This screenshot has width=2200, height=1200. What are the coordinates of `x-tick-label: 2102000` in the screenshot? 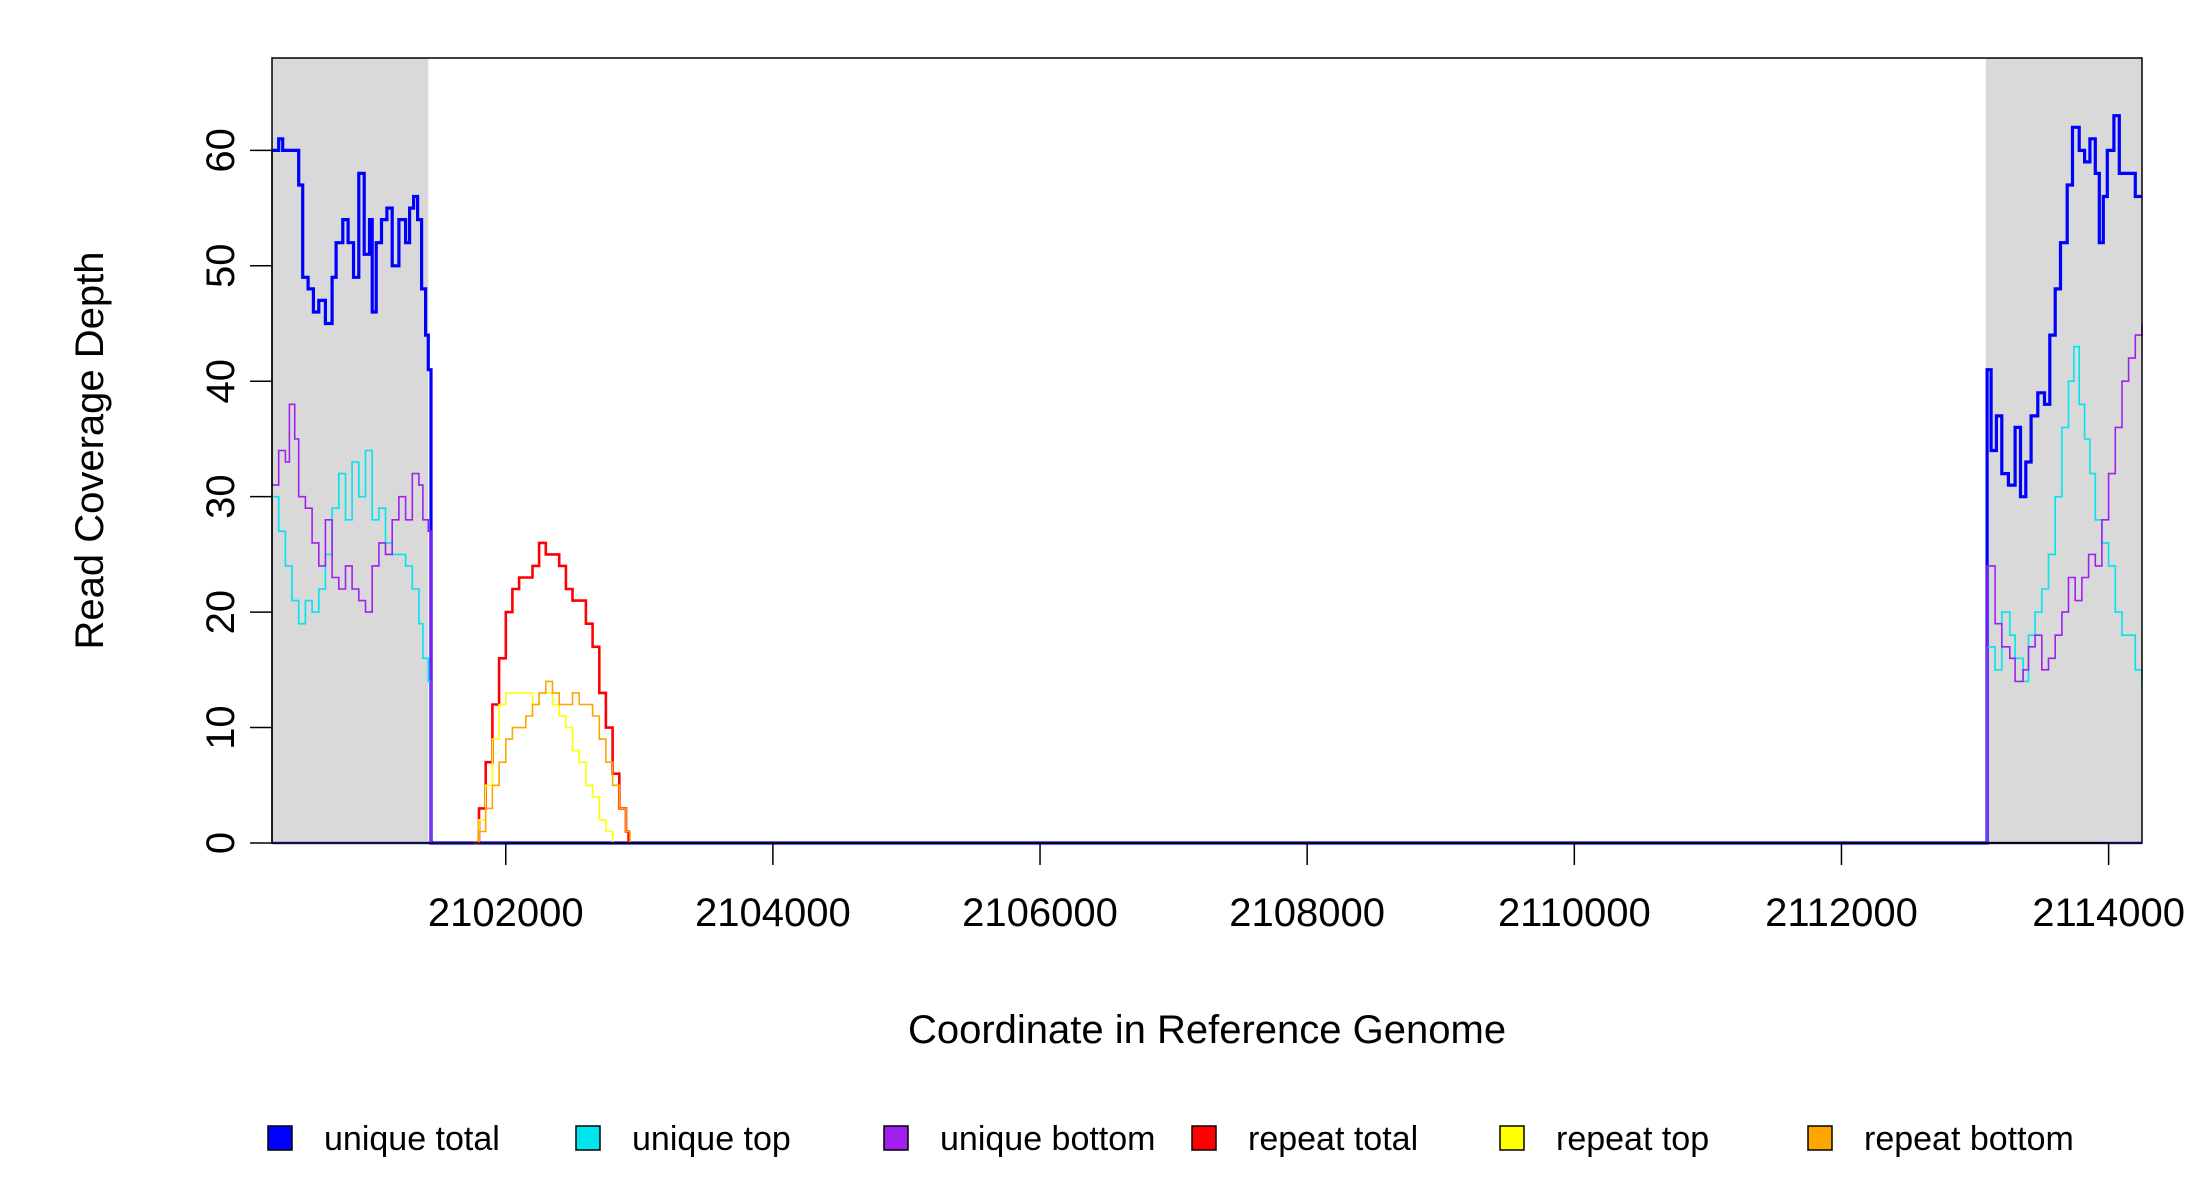 It's located at (506, 913).